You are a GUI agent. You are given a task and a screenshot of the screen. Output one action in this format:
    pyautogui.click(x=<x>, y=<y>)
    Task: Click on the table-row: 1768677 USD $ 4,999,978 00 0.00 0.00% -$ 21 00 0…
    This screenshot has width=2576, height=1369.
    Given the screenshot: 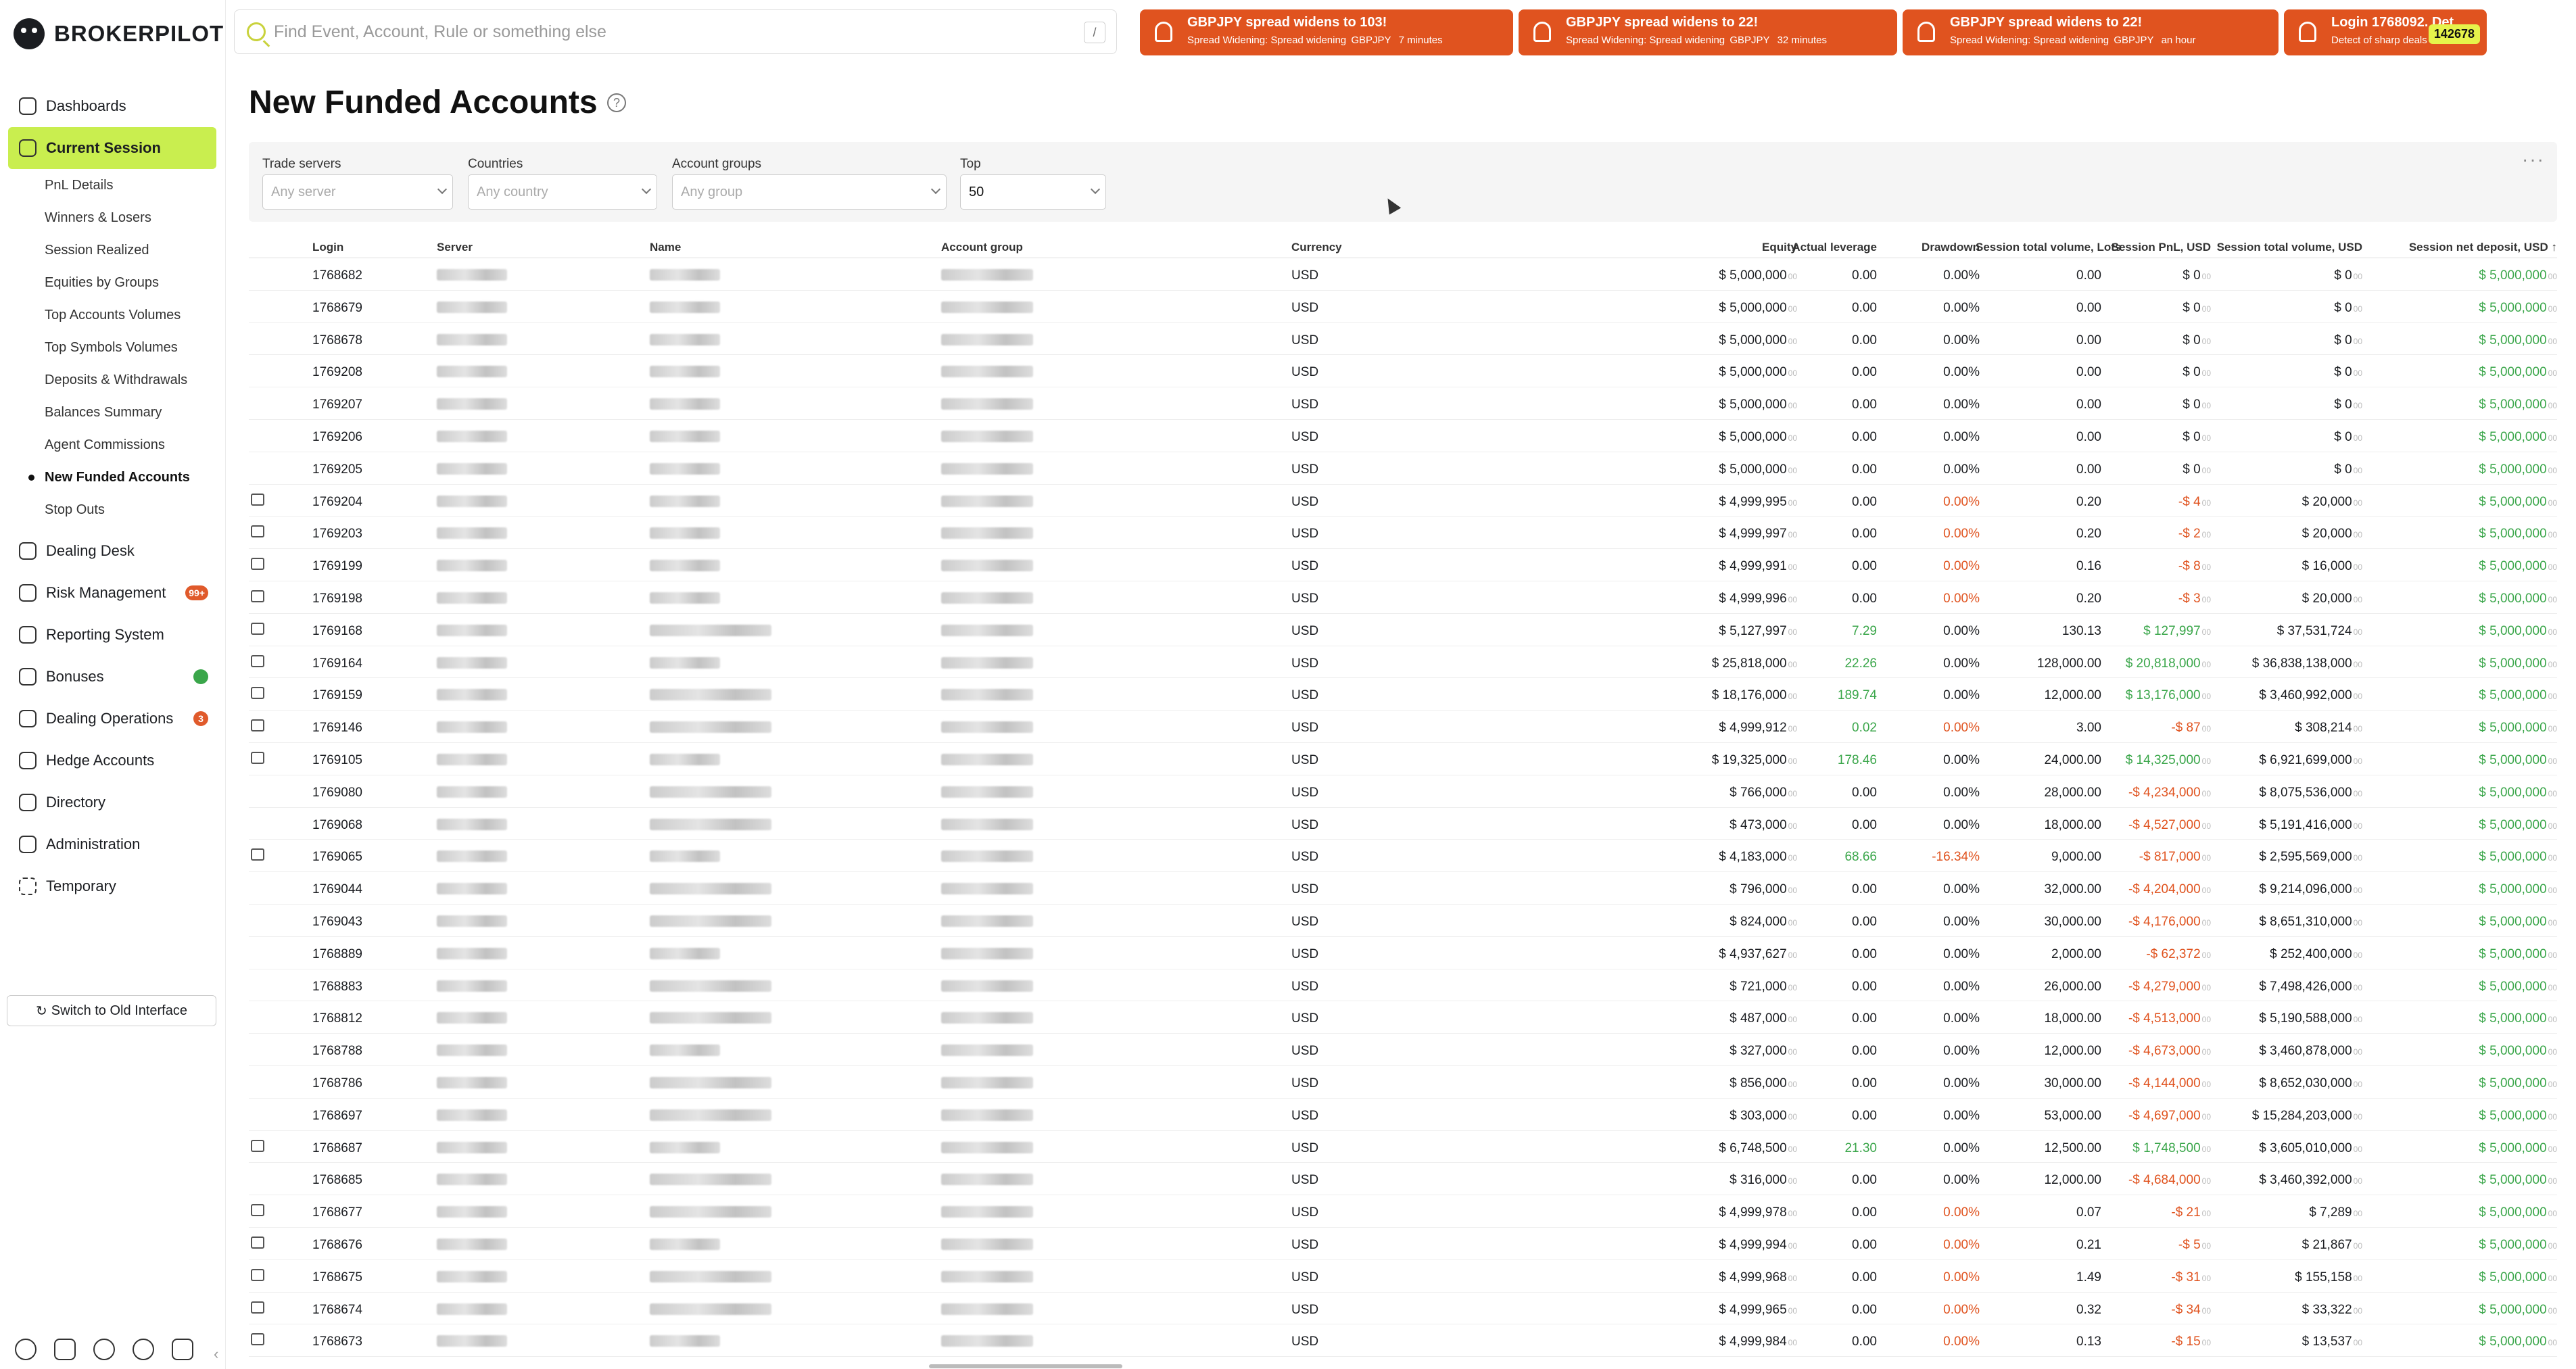 What is the action you would take?
    pyautogui.click(x=1403, y=1211)
    